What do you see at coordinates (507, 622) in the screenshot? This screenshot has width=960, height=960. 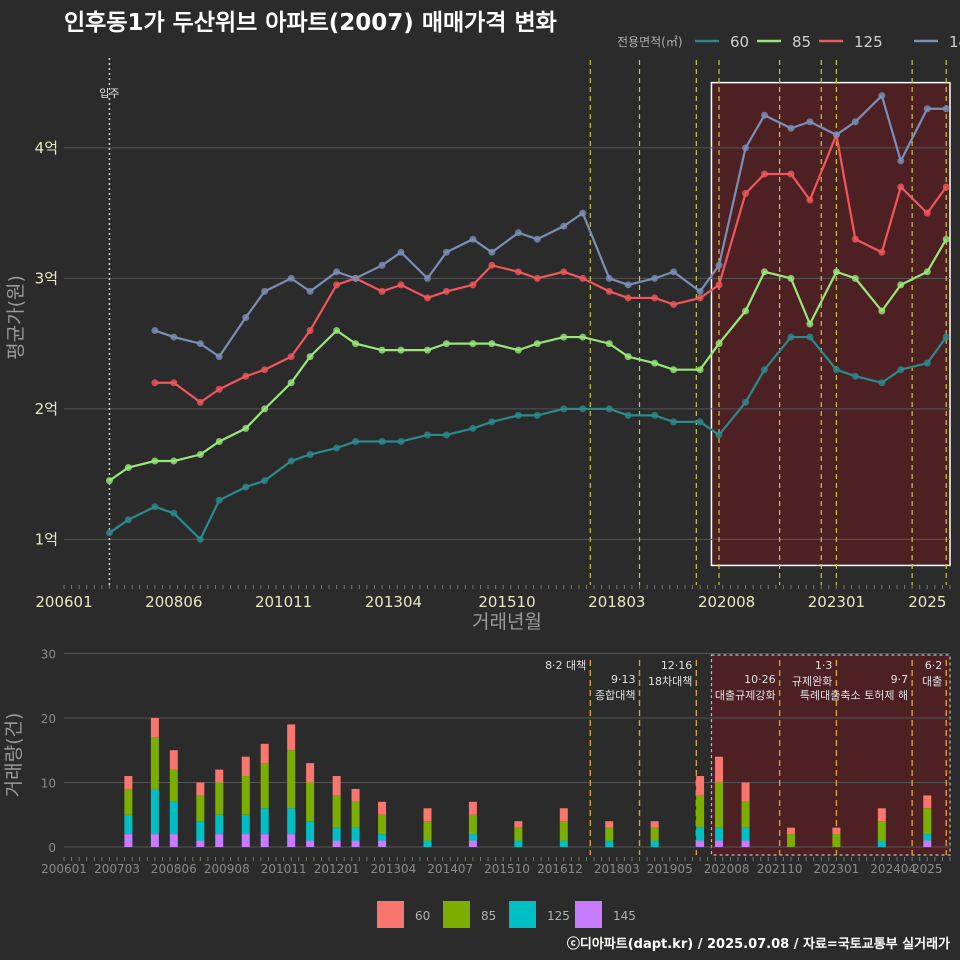 I see `x-axis-title: 거래년월` at bounding box center [507, 622].